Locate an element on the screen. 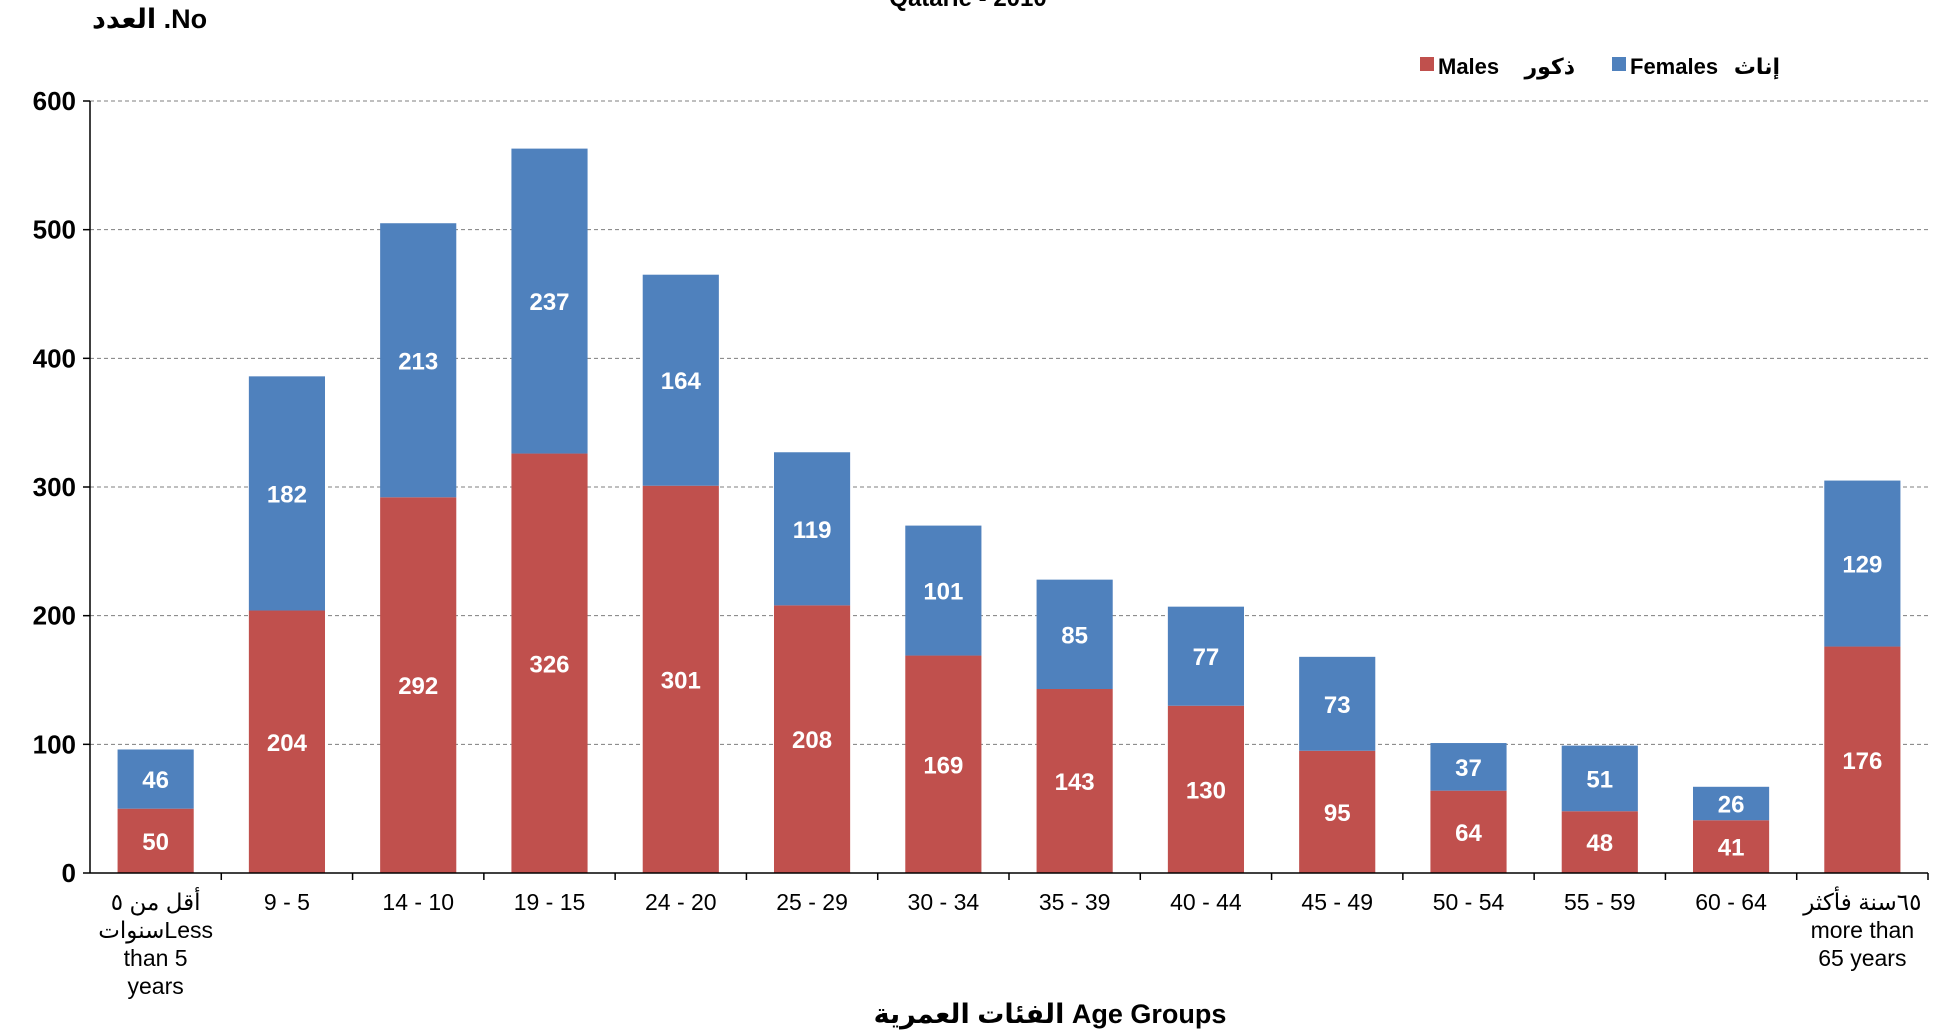 The height and width of the screenshot is (1034, 1937). bar-value-label: 129 is located at coordinates (1862, 565).